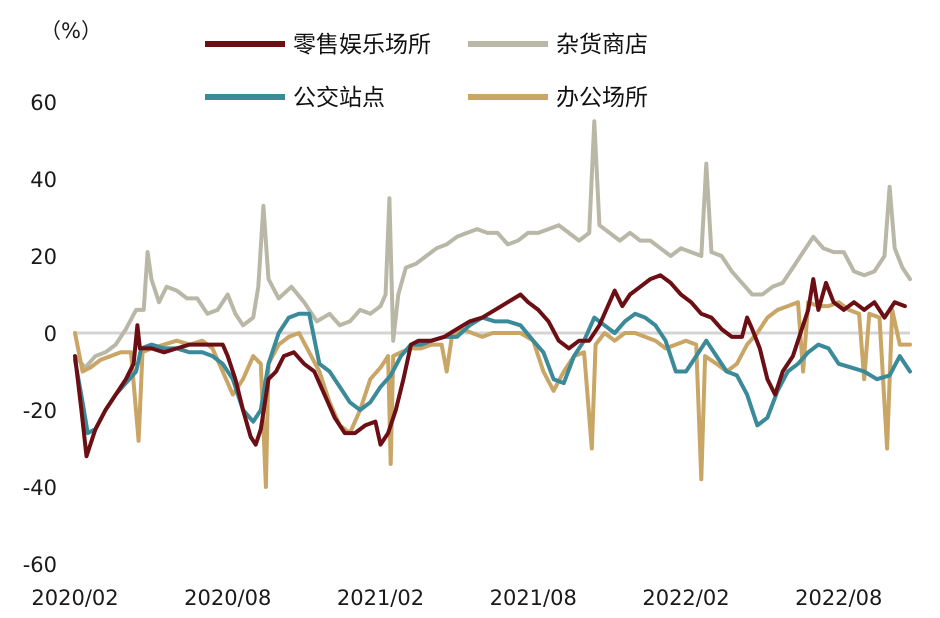  What do you see at coordinates (362, 45) in the screenshot?
I see `legend-label-retail: 零售娱乐场所` at bounding box center [362, 45].